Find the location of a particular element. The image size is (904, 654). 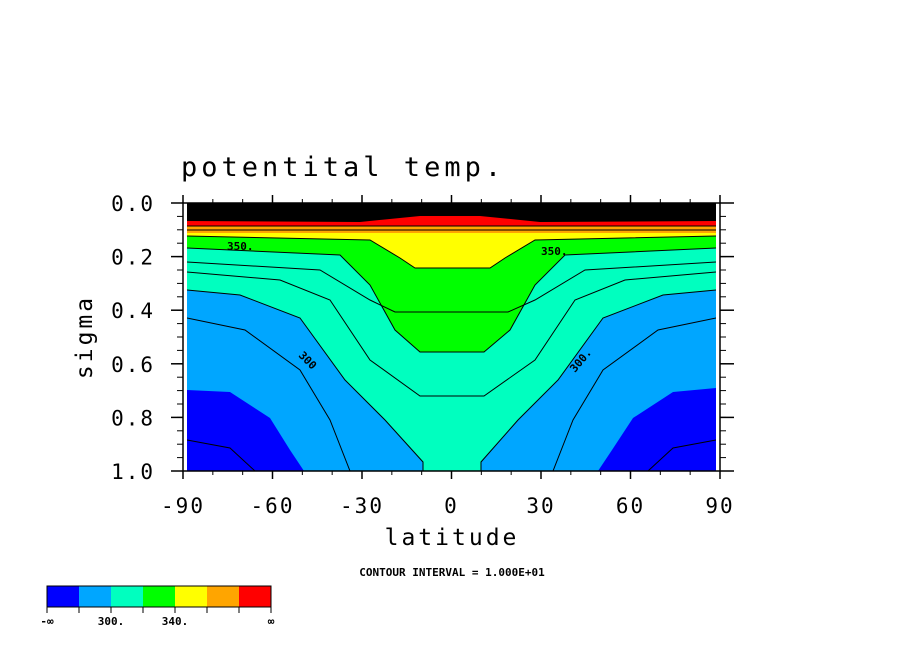

x-axis-label: latitude is located at coordinates (452, 538).